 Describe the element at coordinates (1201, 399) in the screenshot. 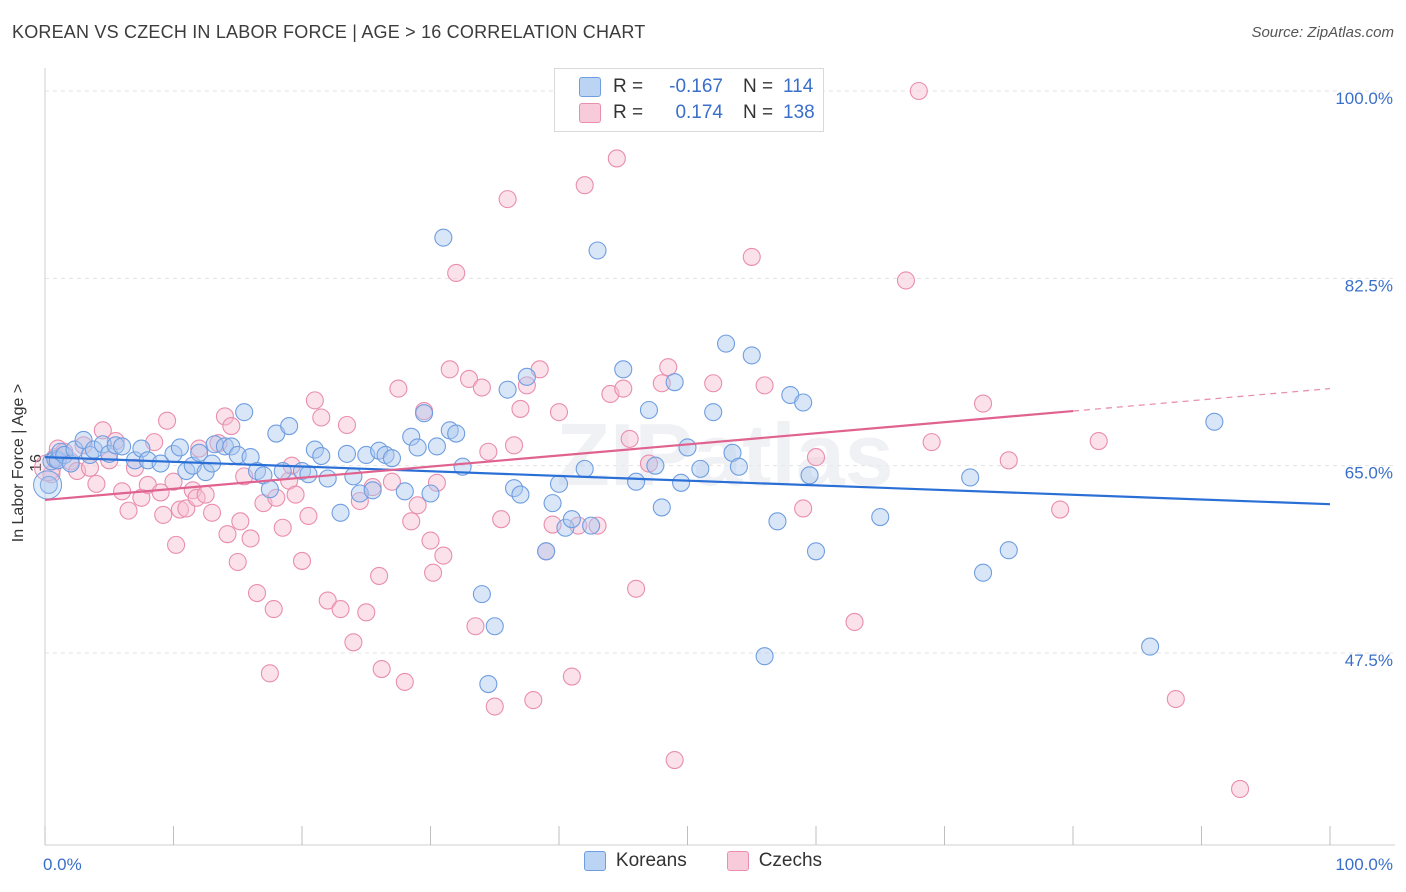

I see `czechs-trend-extension` at that location.